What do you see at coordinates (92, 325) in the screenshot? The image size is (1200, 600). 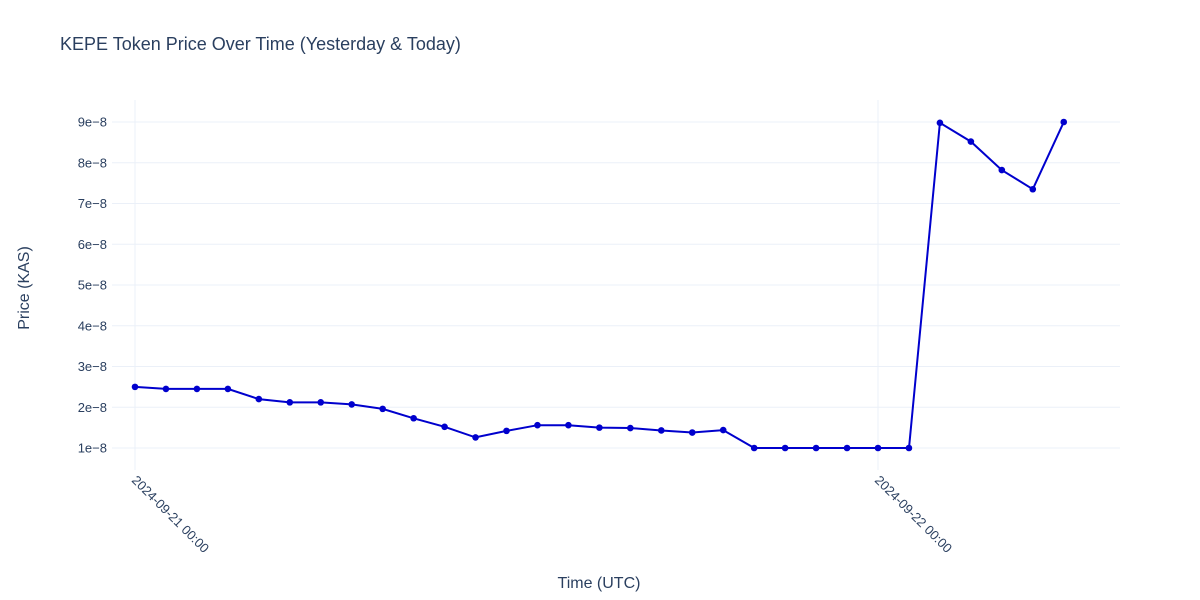 I see `y-tick-label: 4e−8` at bounding box center [92, 325].